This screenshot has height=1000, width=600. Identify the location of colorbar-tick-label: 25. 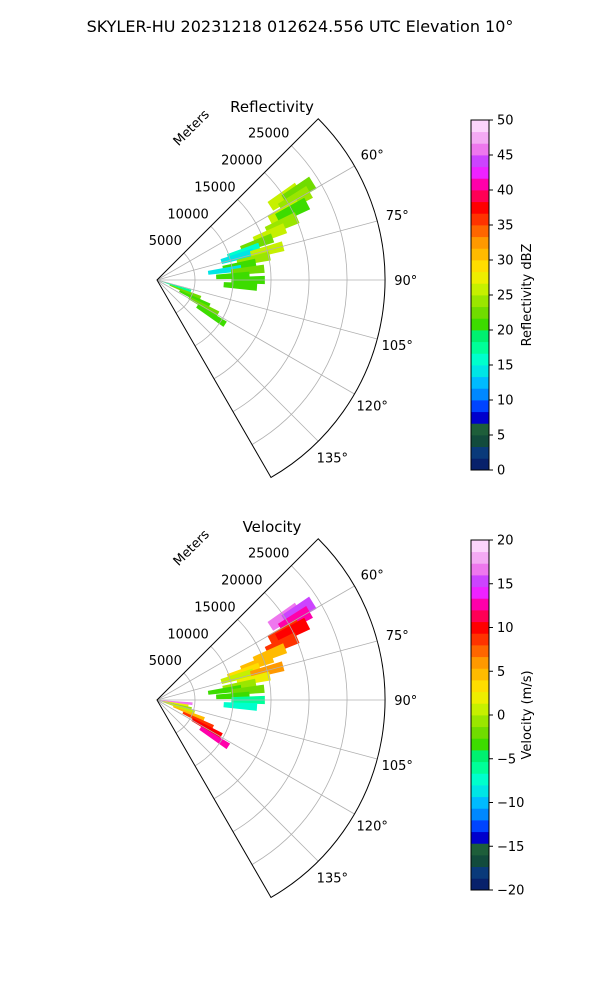
(505, 296).